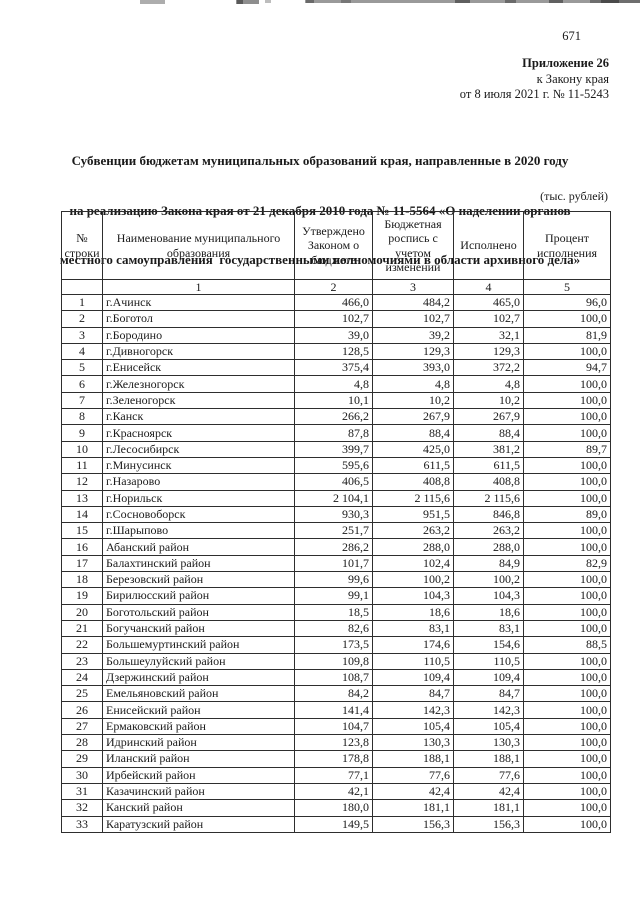 The height and width of the screenshot is (905, 640). Describe the element at coordinates (82, 580) in the screenshot. I see `cell-num: 18` at that location.